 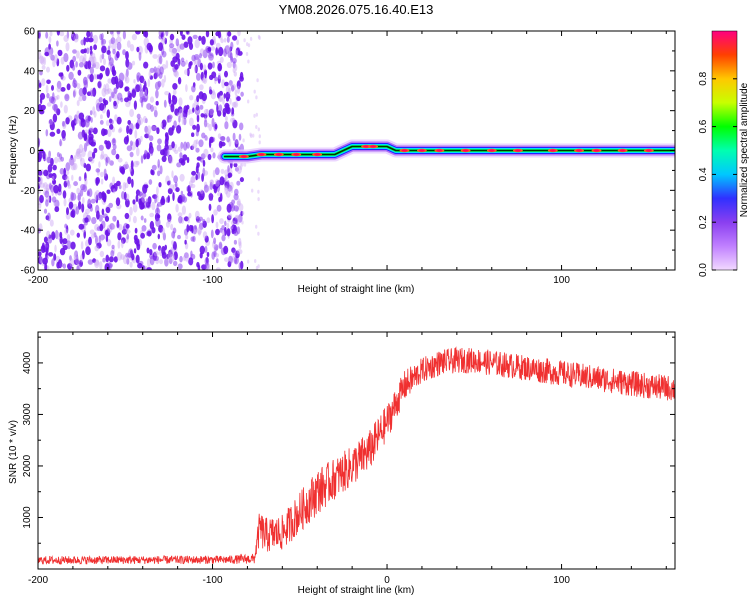 I want to click on y-tick-label: 2000, so click(x=27, y=465).